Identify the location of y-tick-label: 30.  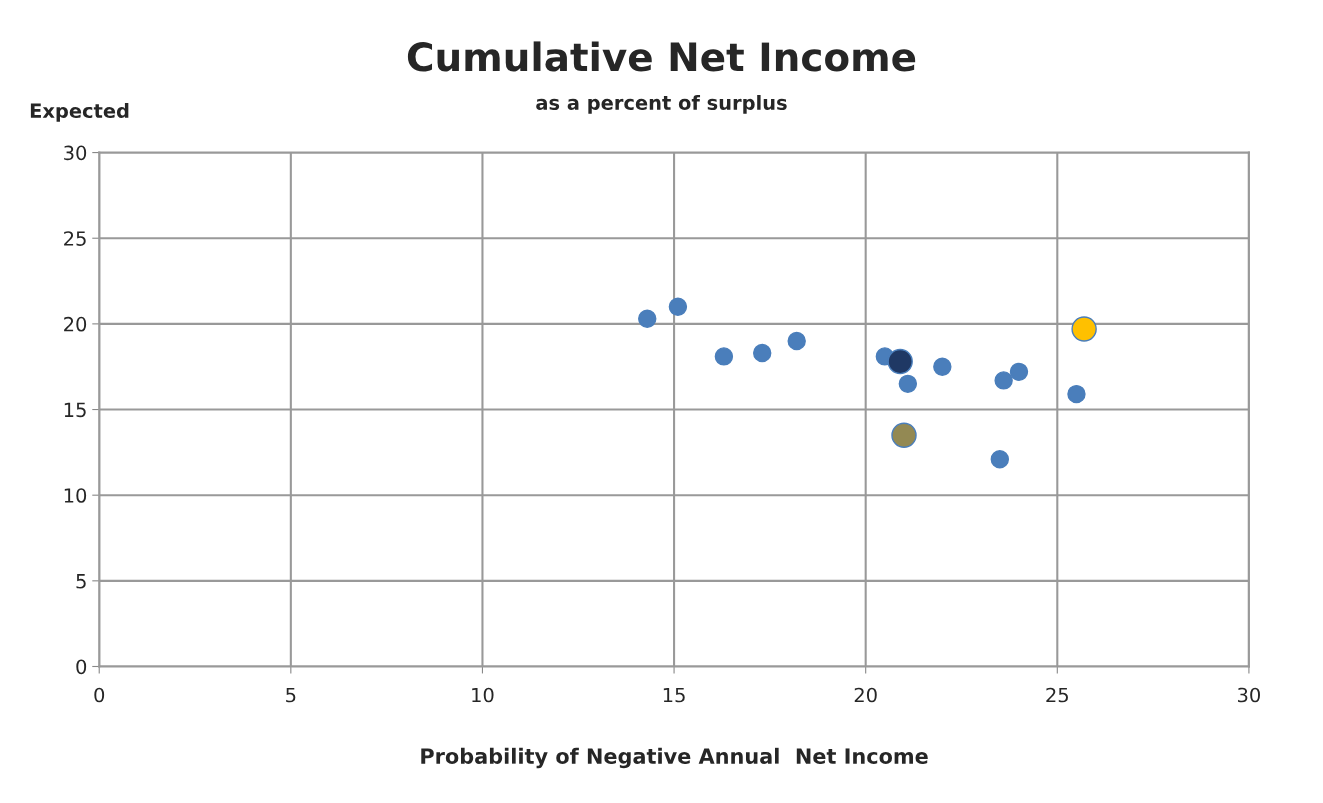
(75, 153).